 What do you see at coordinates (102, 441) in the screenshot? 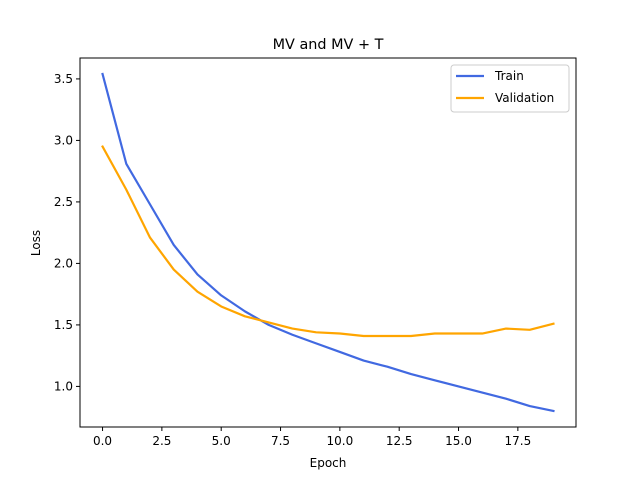
I see `x-tick-label: 0.0` at bounding box center [102, 441].